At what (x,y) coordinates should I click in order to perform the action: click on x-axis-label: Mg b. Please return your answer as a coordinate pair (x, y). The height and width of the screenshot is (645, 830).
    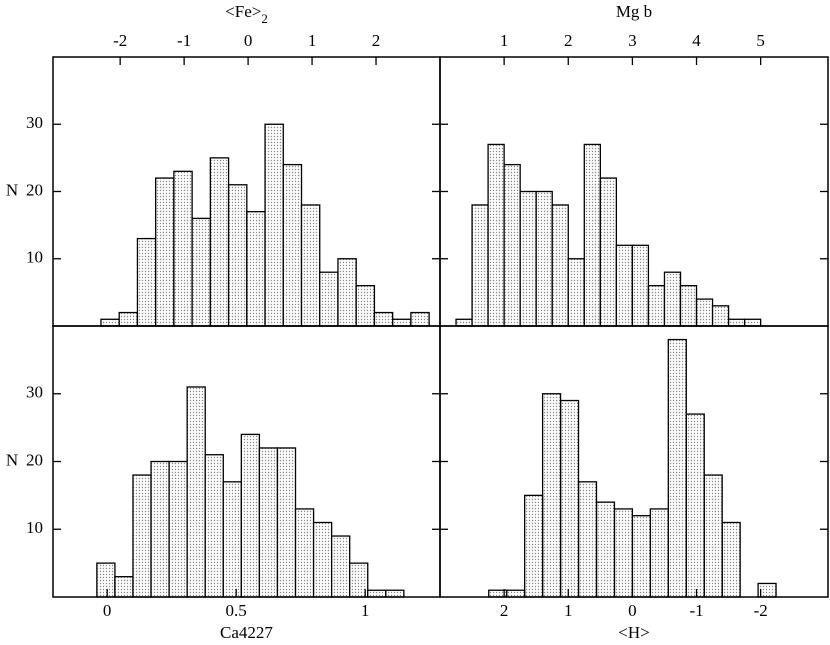
    Looking at the image, I should click on (634, 11).